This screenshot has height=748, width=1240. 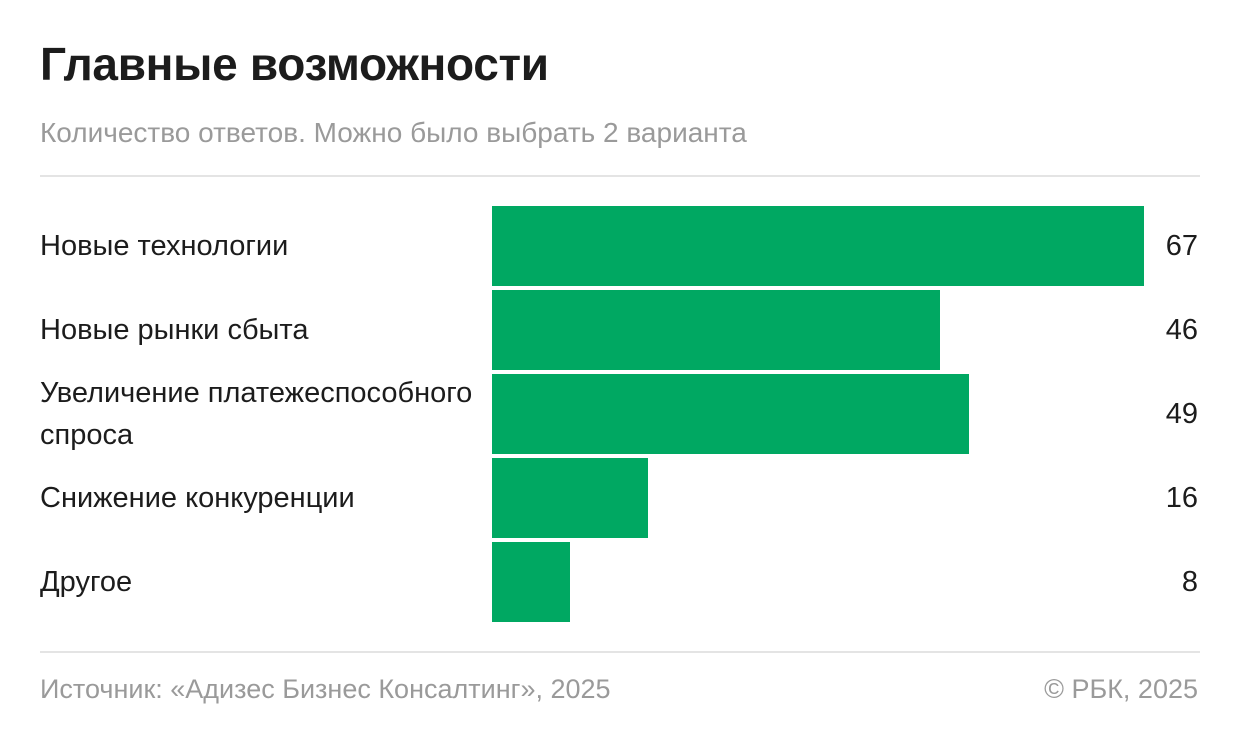 I want to click on top-divider, so click(x=620, y=176).